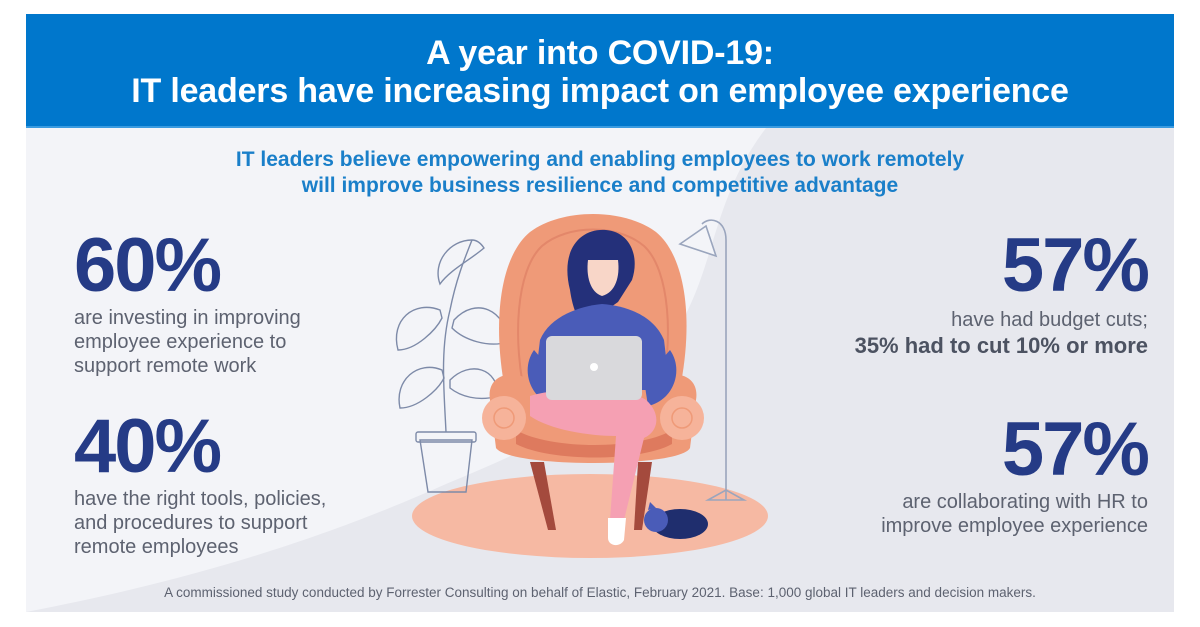  What do you see at coordinates (713, 360) in the screenshot?
I see `floor-lamp-icon` at bounding box center [713, 360].